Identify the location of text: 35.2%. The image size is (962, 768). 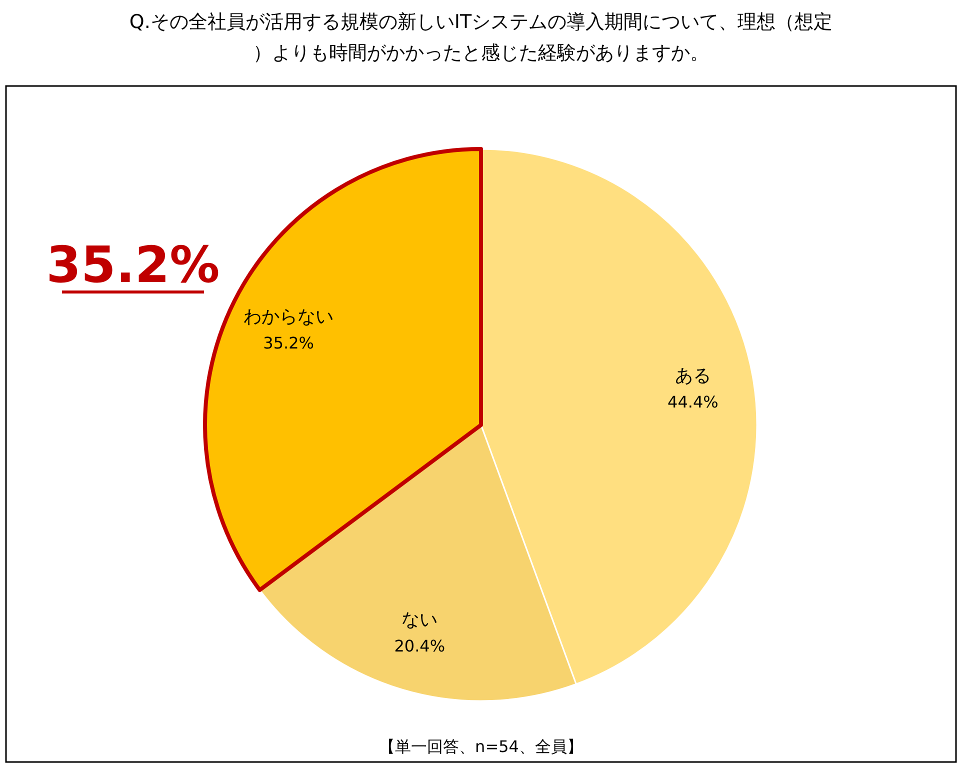
(133, 265).